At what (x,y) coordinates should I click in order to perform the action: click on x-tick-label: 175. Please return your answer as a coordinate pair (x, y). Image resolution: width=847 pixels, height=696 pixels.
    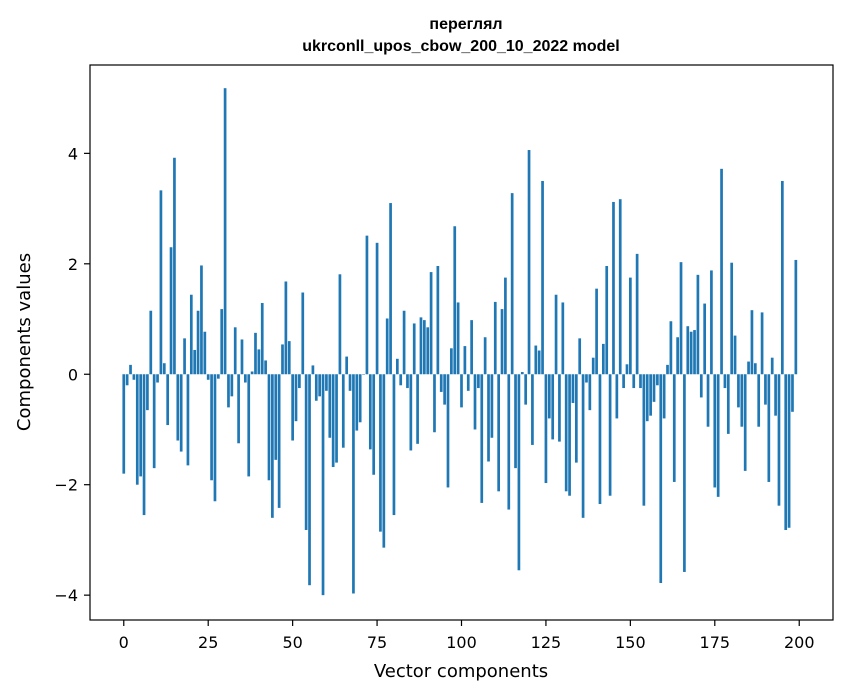
    Looking at the image, I should click on (715, 642).